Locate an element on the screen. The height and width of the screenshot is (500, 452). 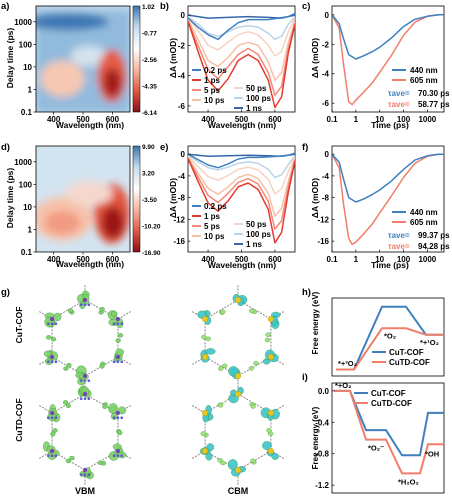
x-tick-label: 400 is located at coordinates (208, 119).